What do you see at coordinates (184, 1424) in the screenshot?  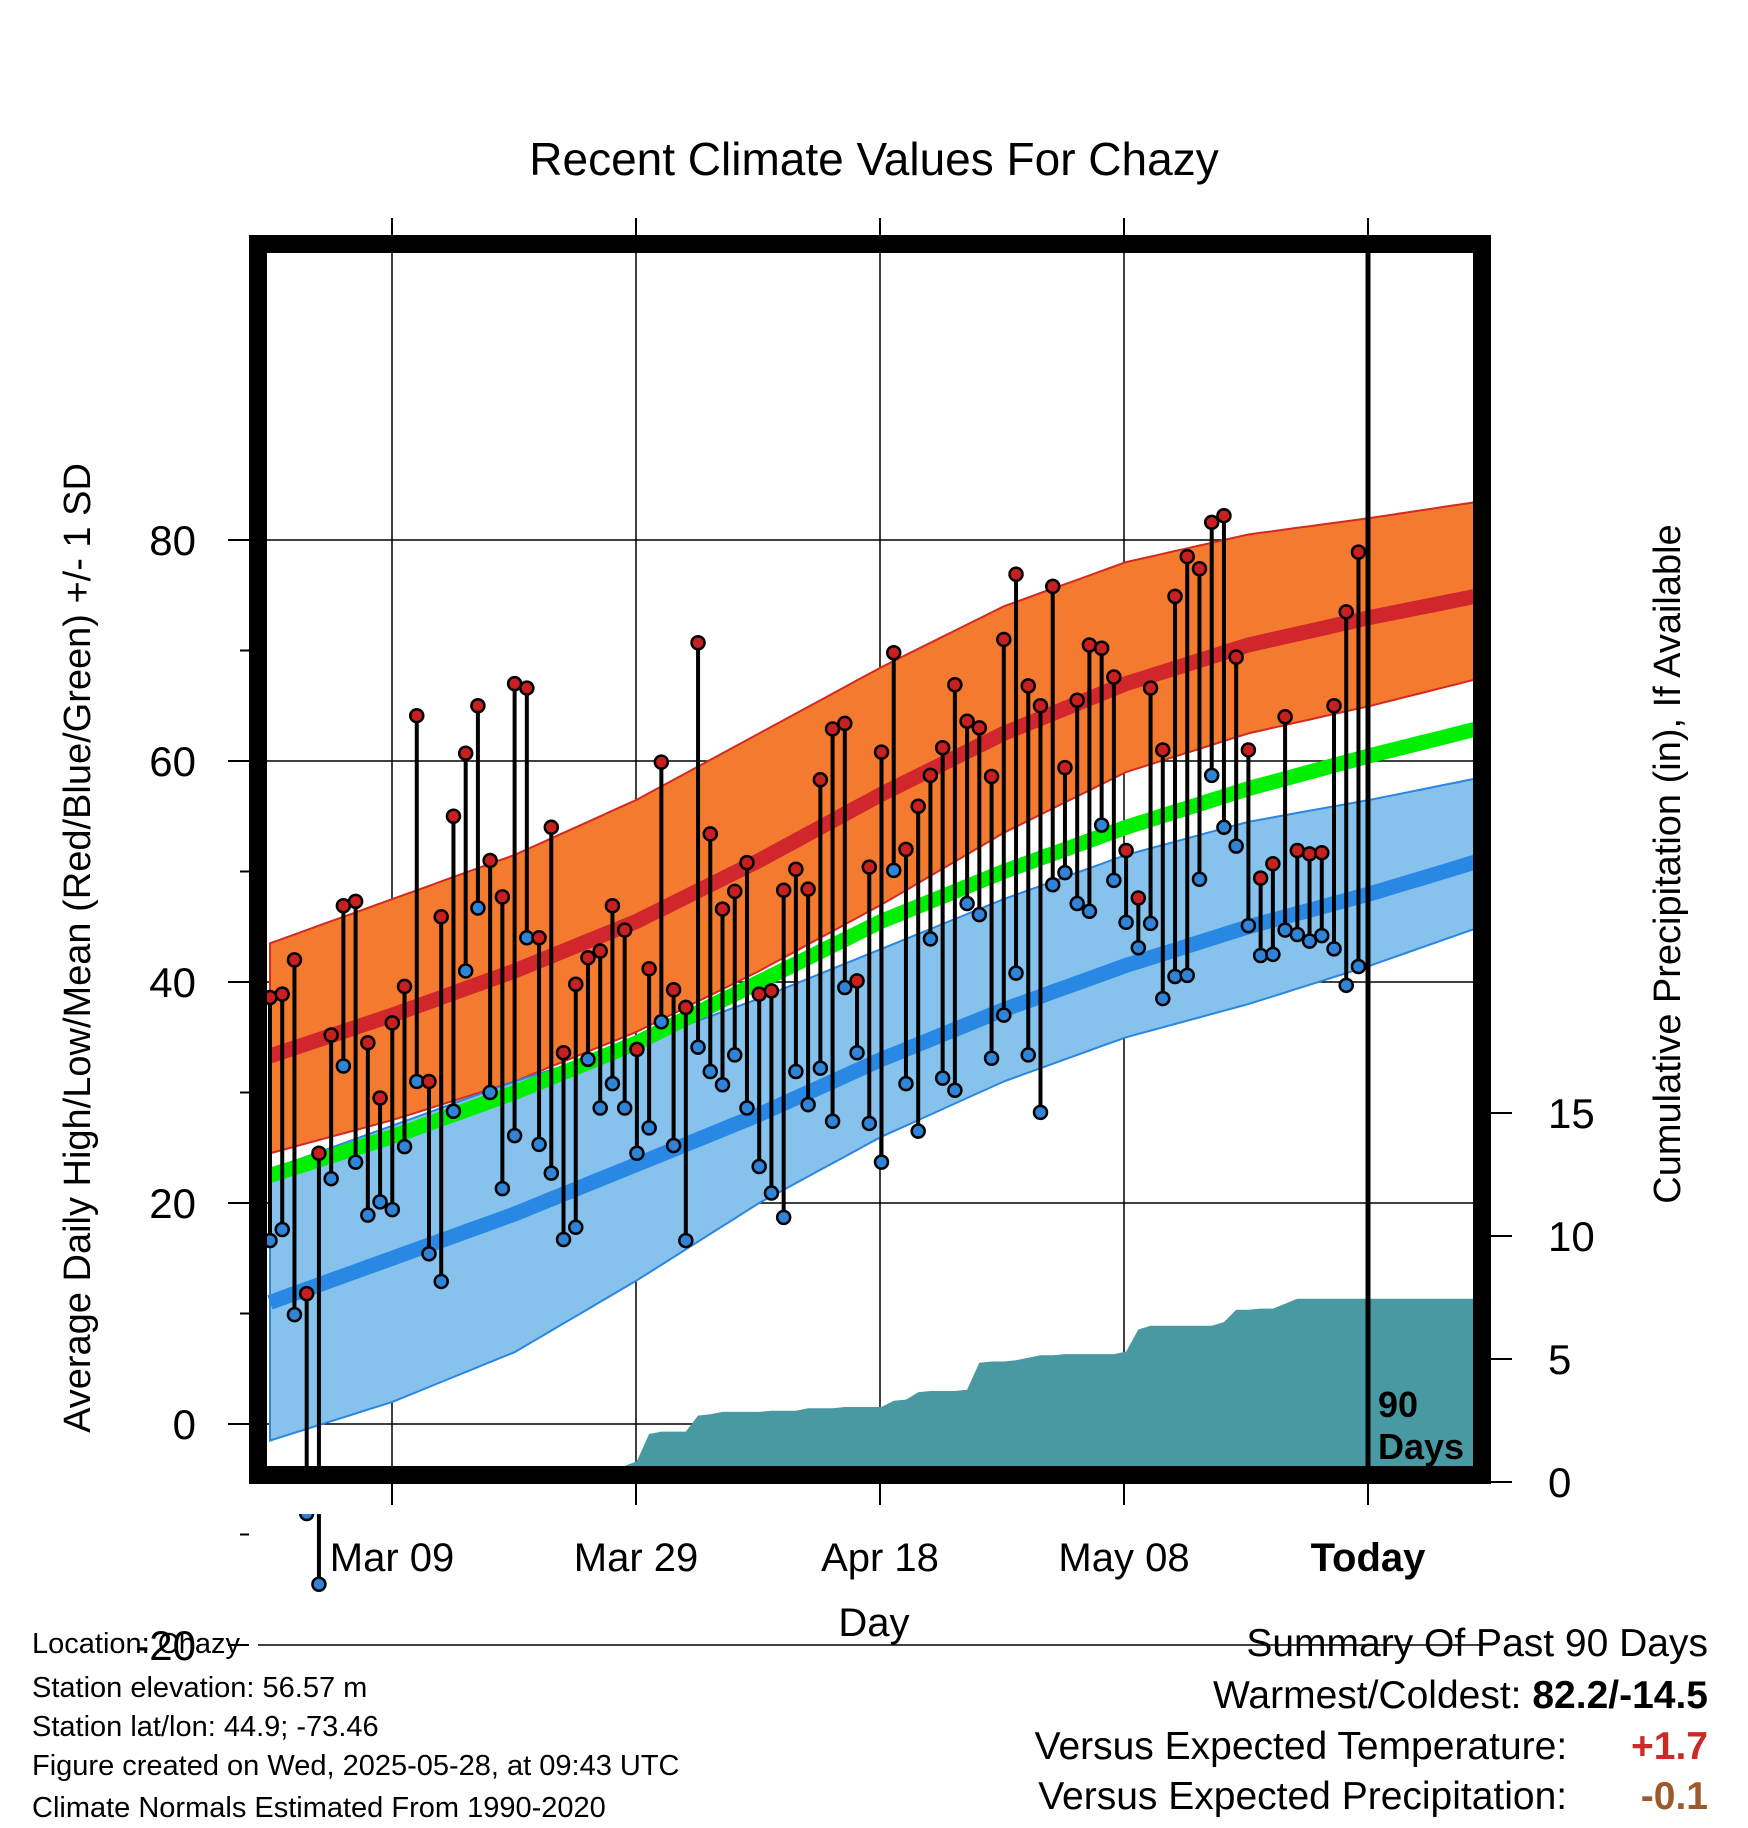 I see `y-tick-label: 0` at bounding box center [184, 1424].